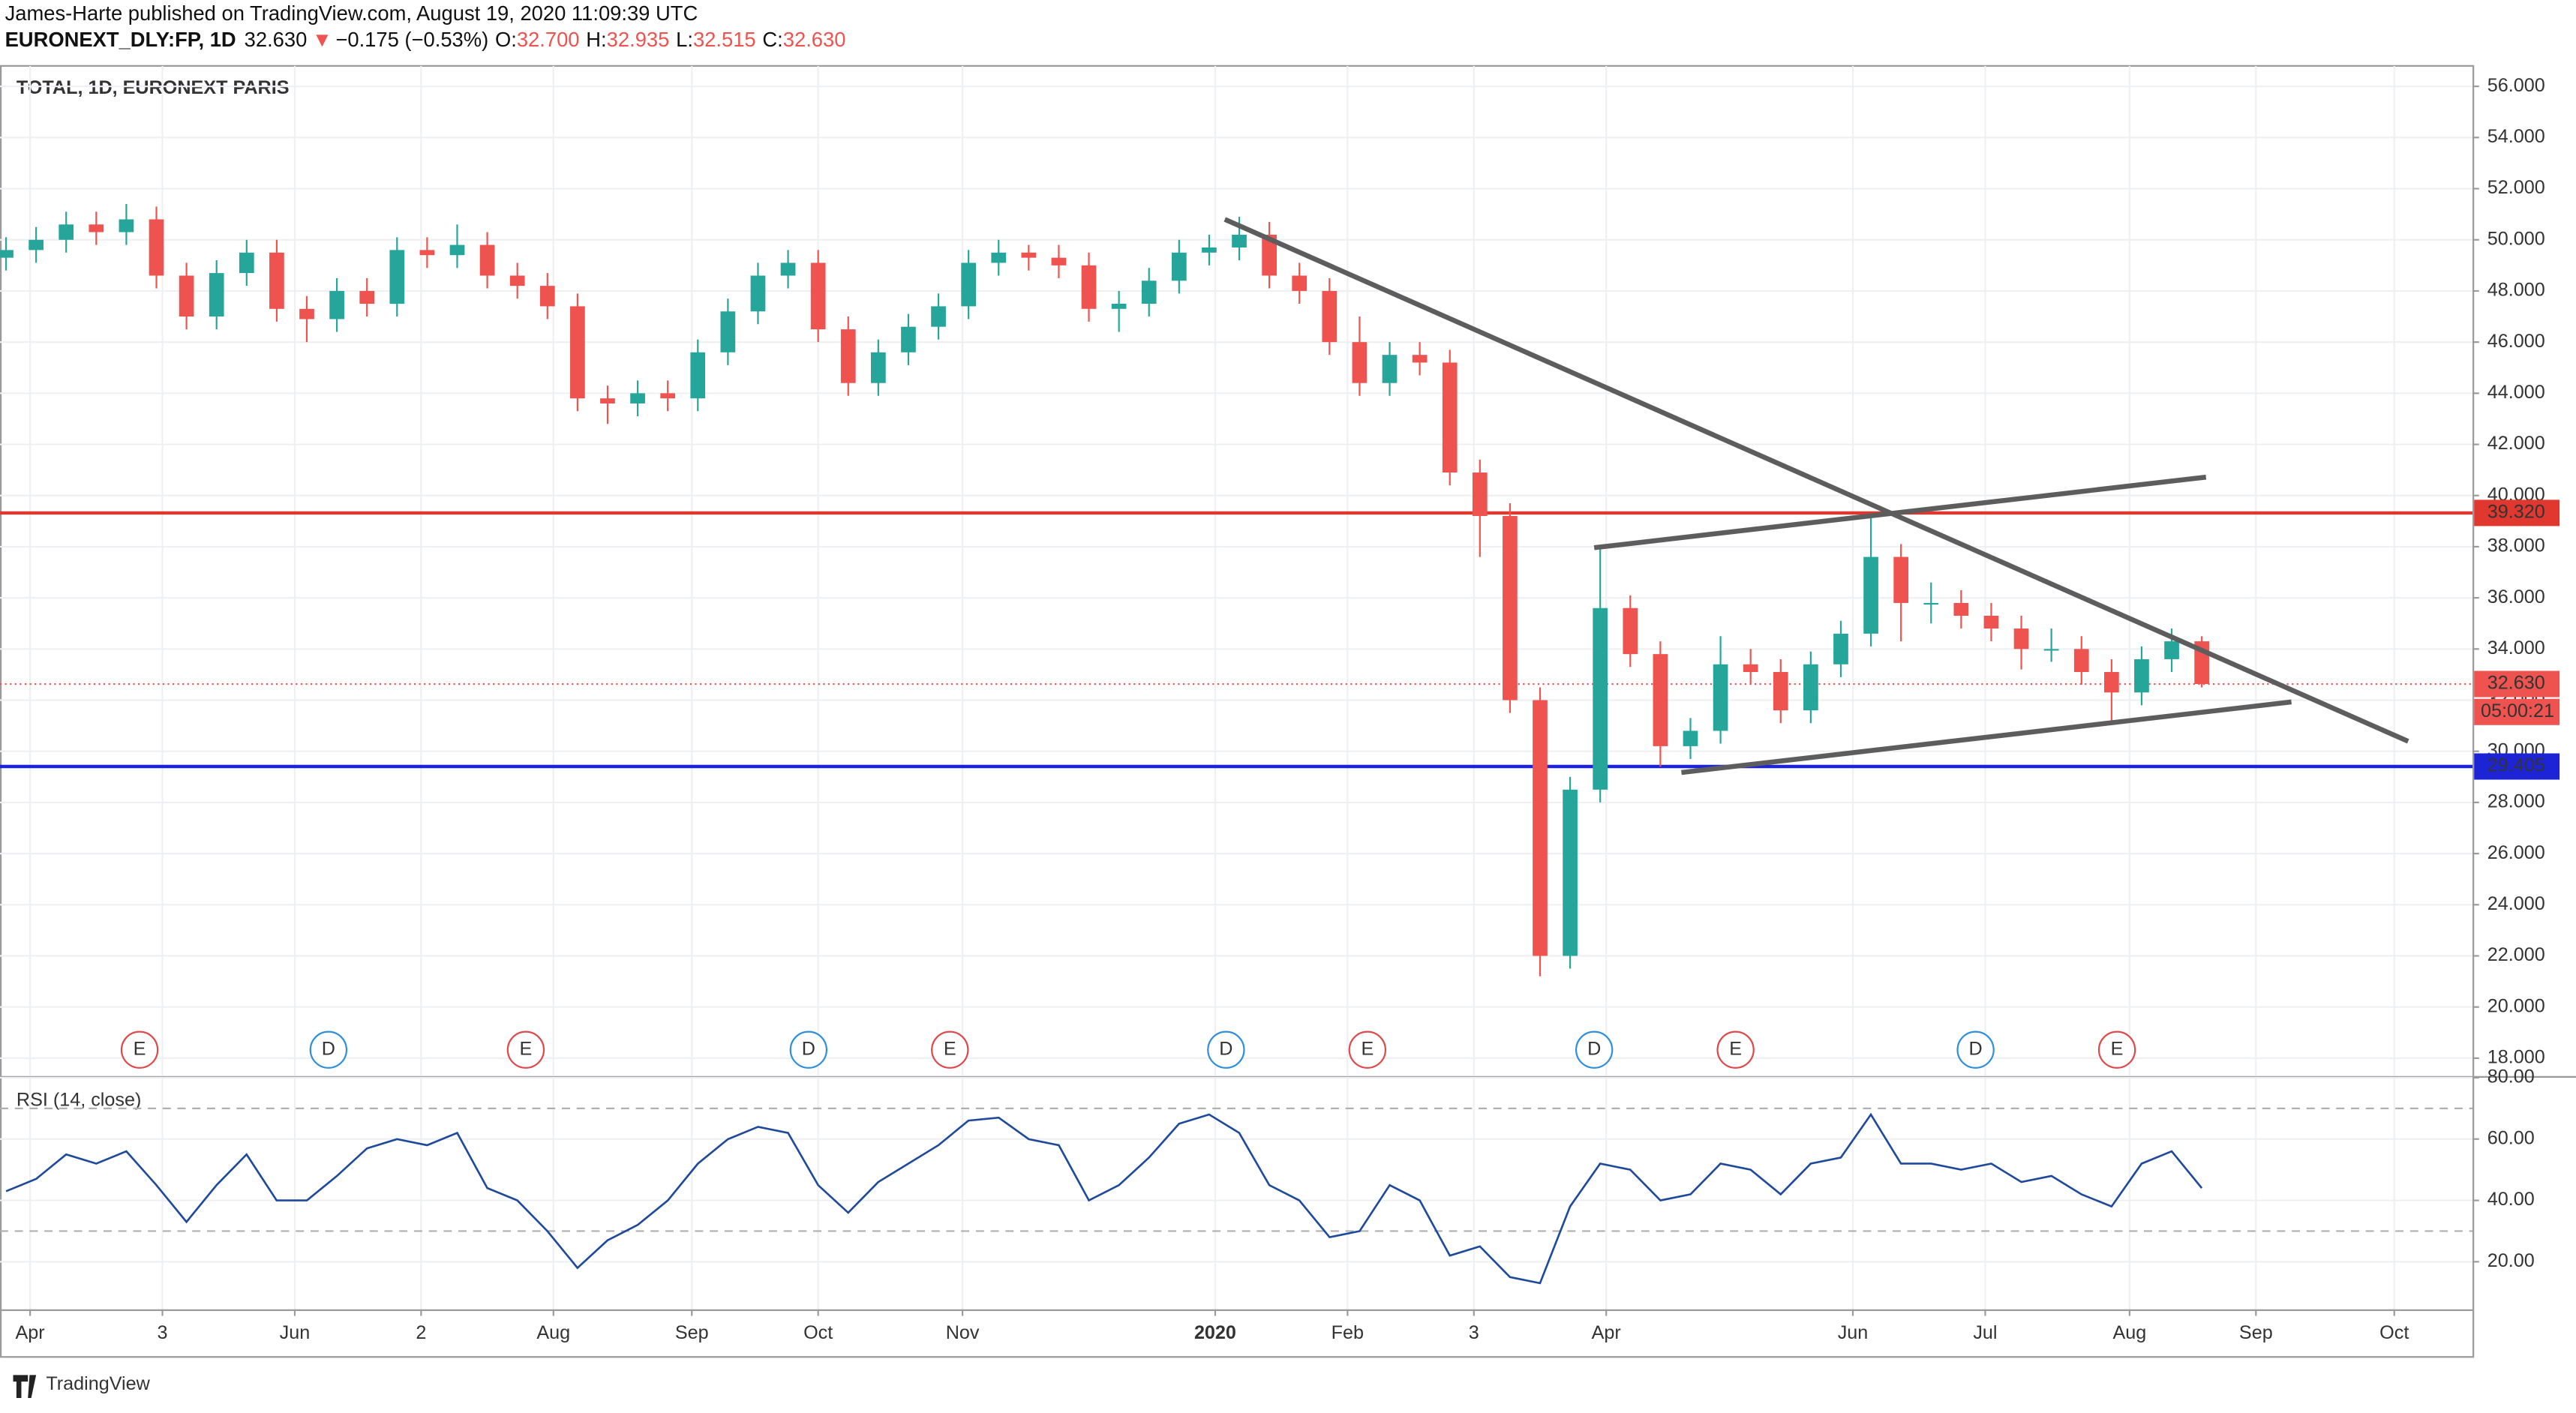 Image resolution: width=2576 pixels, height=1413 pixels. What do you see at coordinates (724, 39) in the screenshot?
I see `ohlc-value: 32.515` at bounding box center [724, 39].